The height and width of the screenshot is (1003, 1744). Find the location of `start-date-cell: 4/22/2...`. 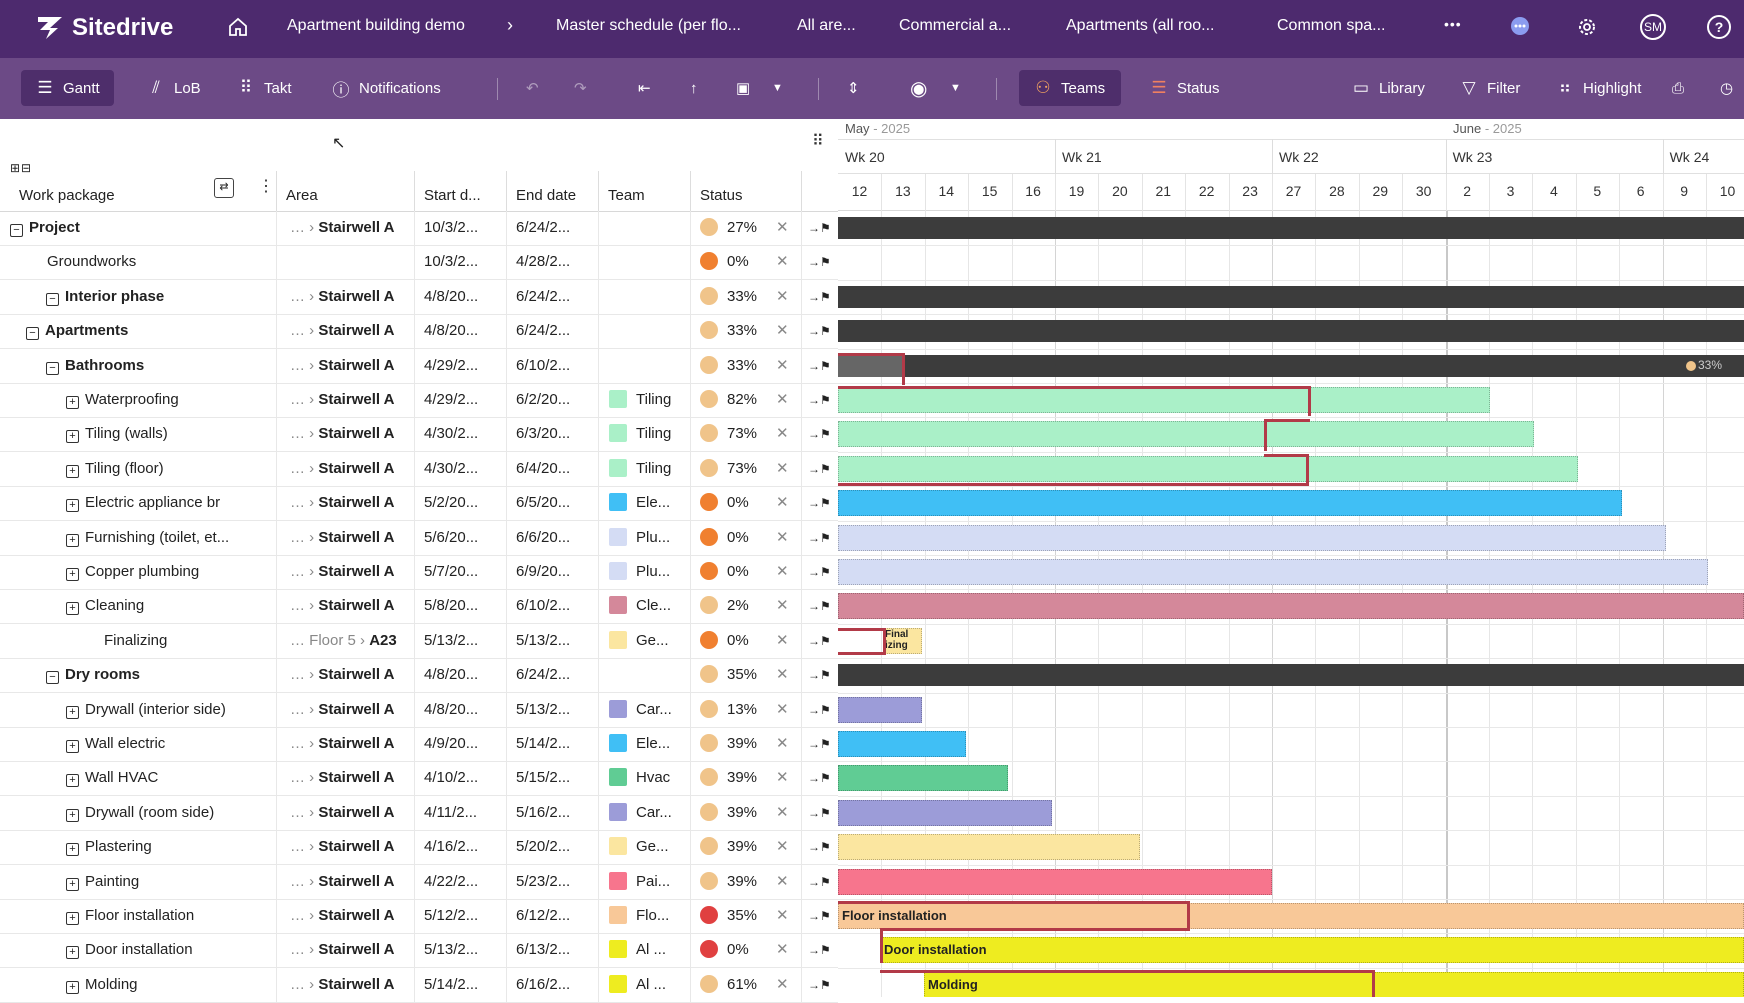

start-date-cell: 4/22/2... is located at coordinates (451, 881).